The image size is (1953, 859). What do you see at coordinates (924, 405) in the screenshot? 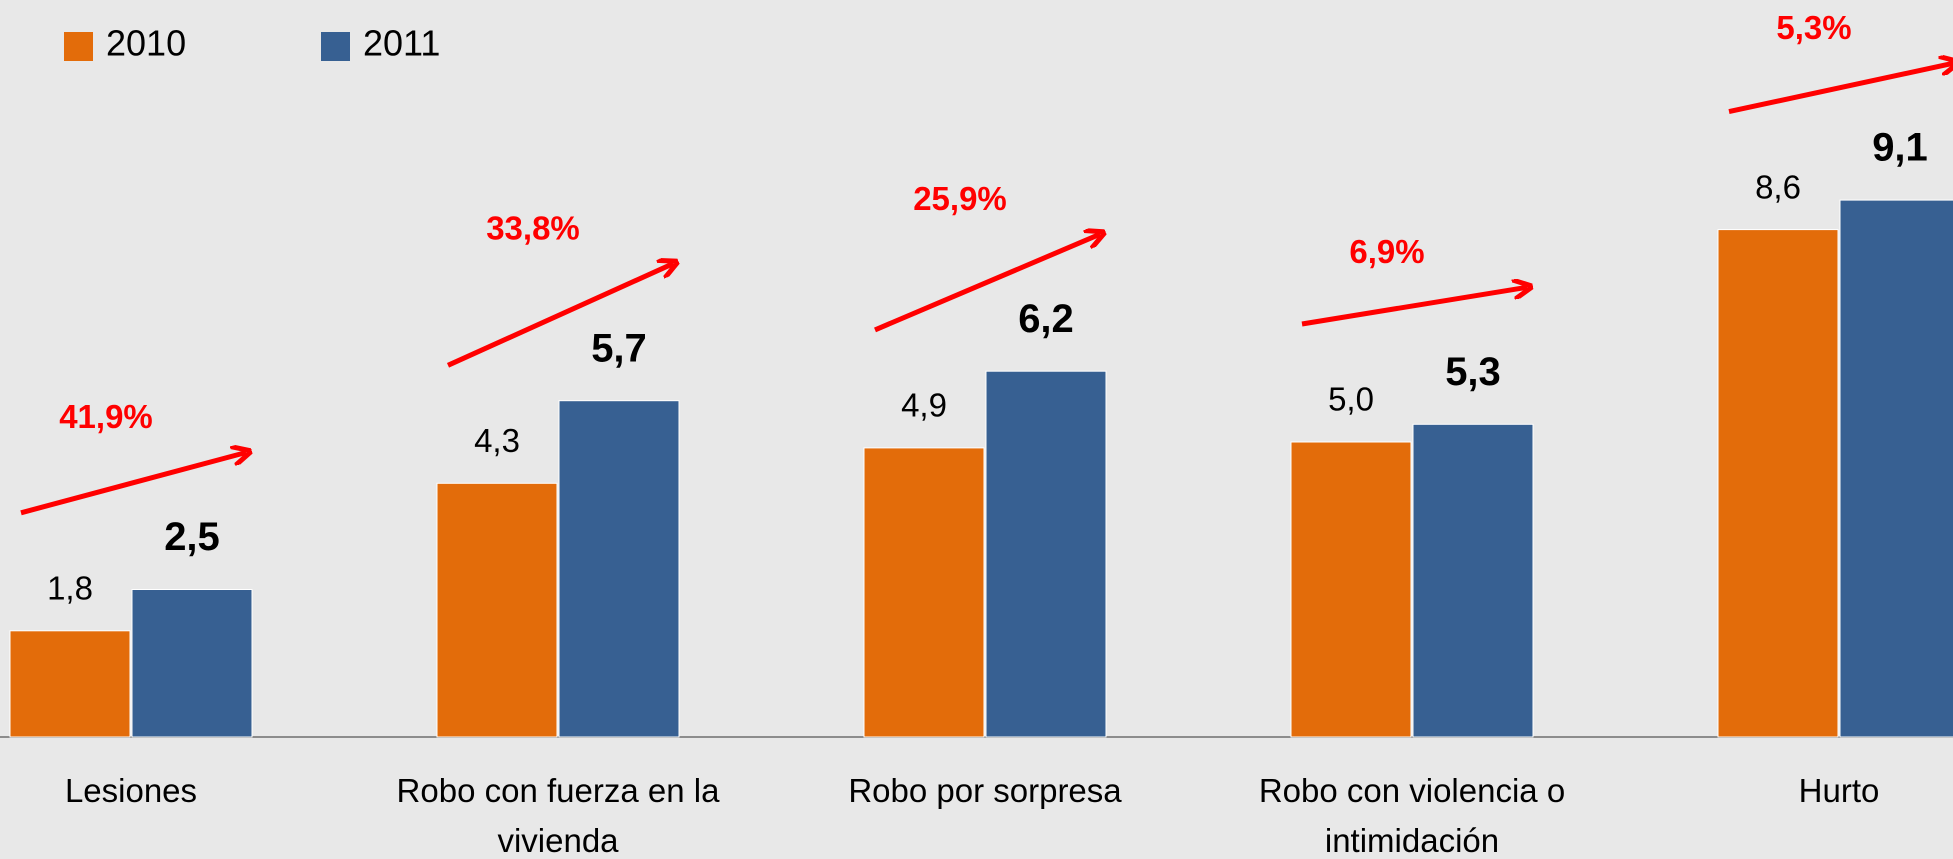
I see `data-label: 4,9` at bounding box center [924, 405].